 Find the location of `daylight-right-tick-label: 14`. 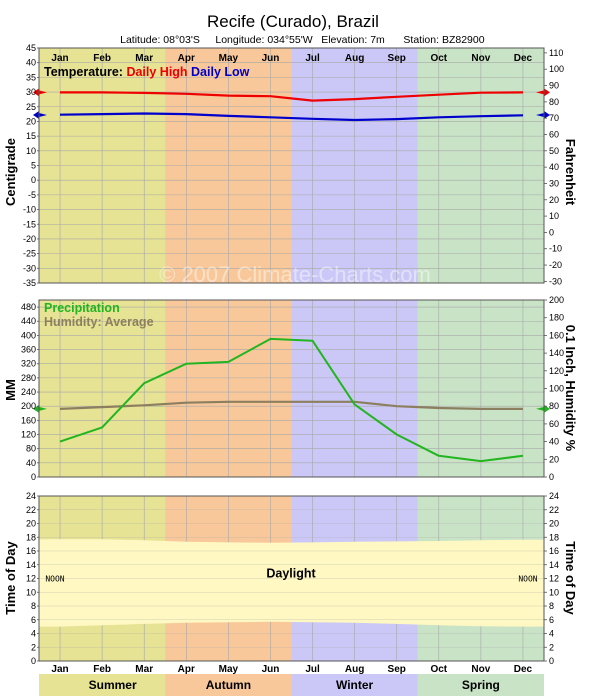

daylight-right-tick-label: 14 is located at coordinates (554, 565).